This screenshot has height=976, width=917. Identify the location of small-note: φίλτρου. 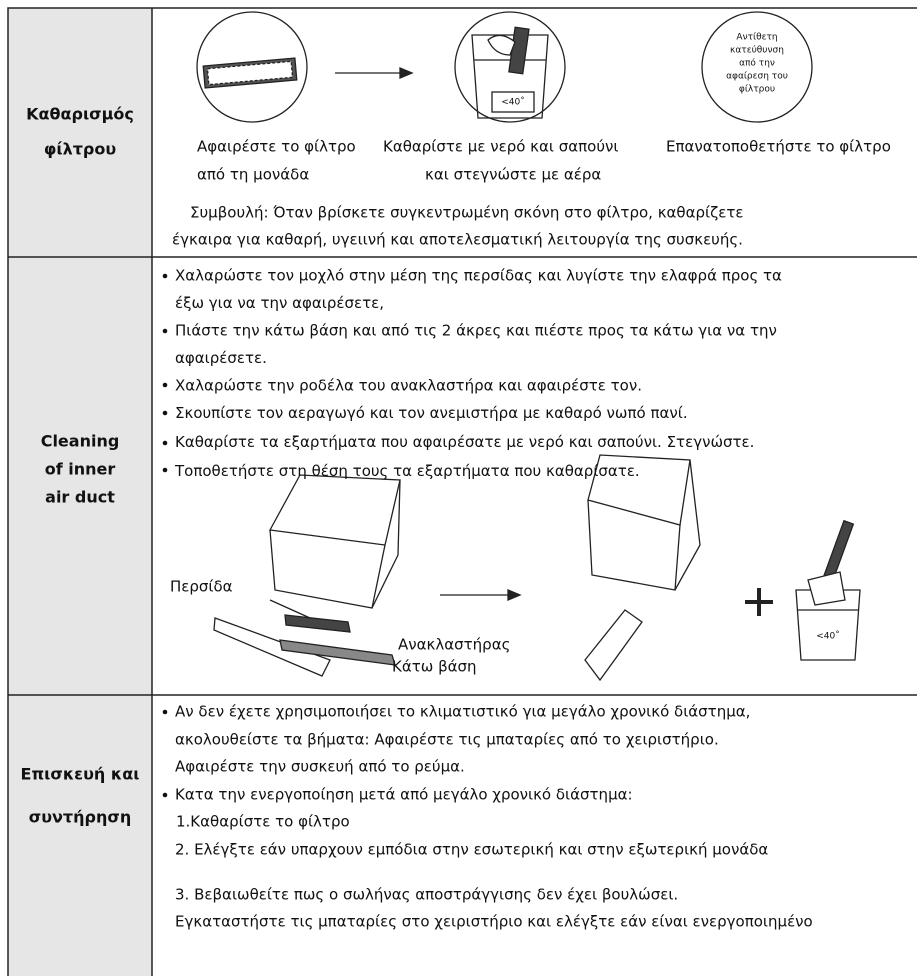
(757, 90).